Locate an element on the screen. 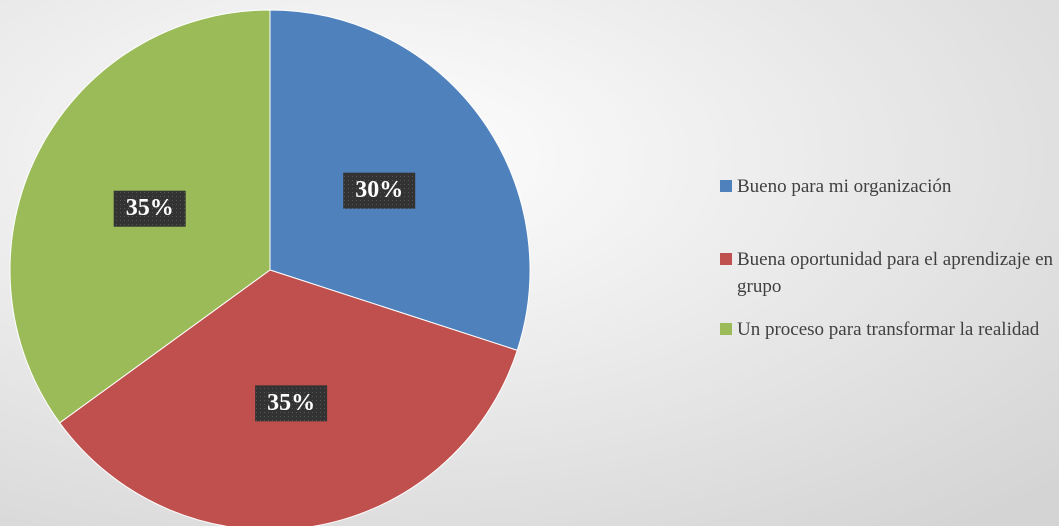 Image resolution: width=1059 pixels, height=526 pixels. legend-label: Un proceso para transformar la realidad is located at coordinates (888, 329).